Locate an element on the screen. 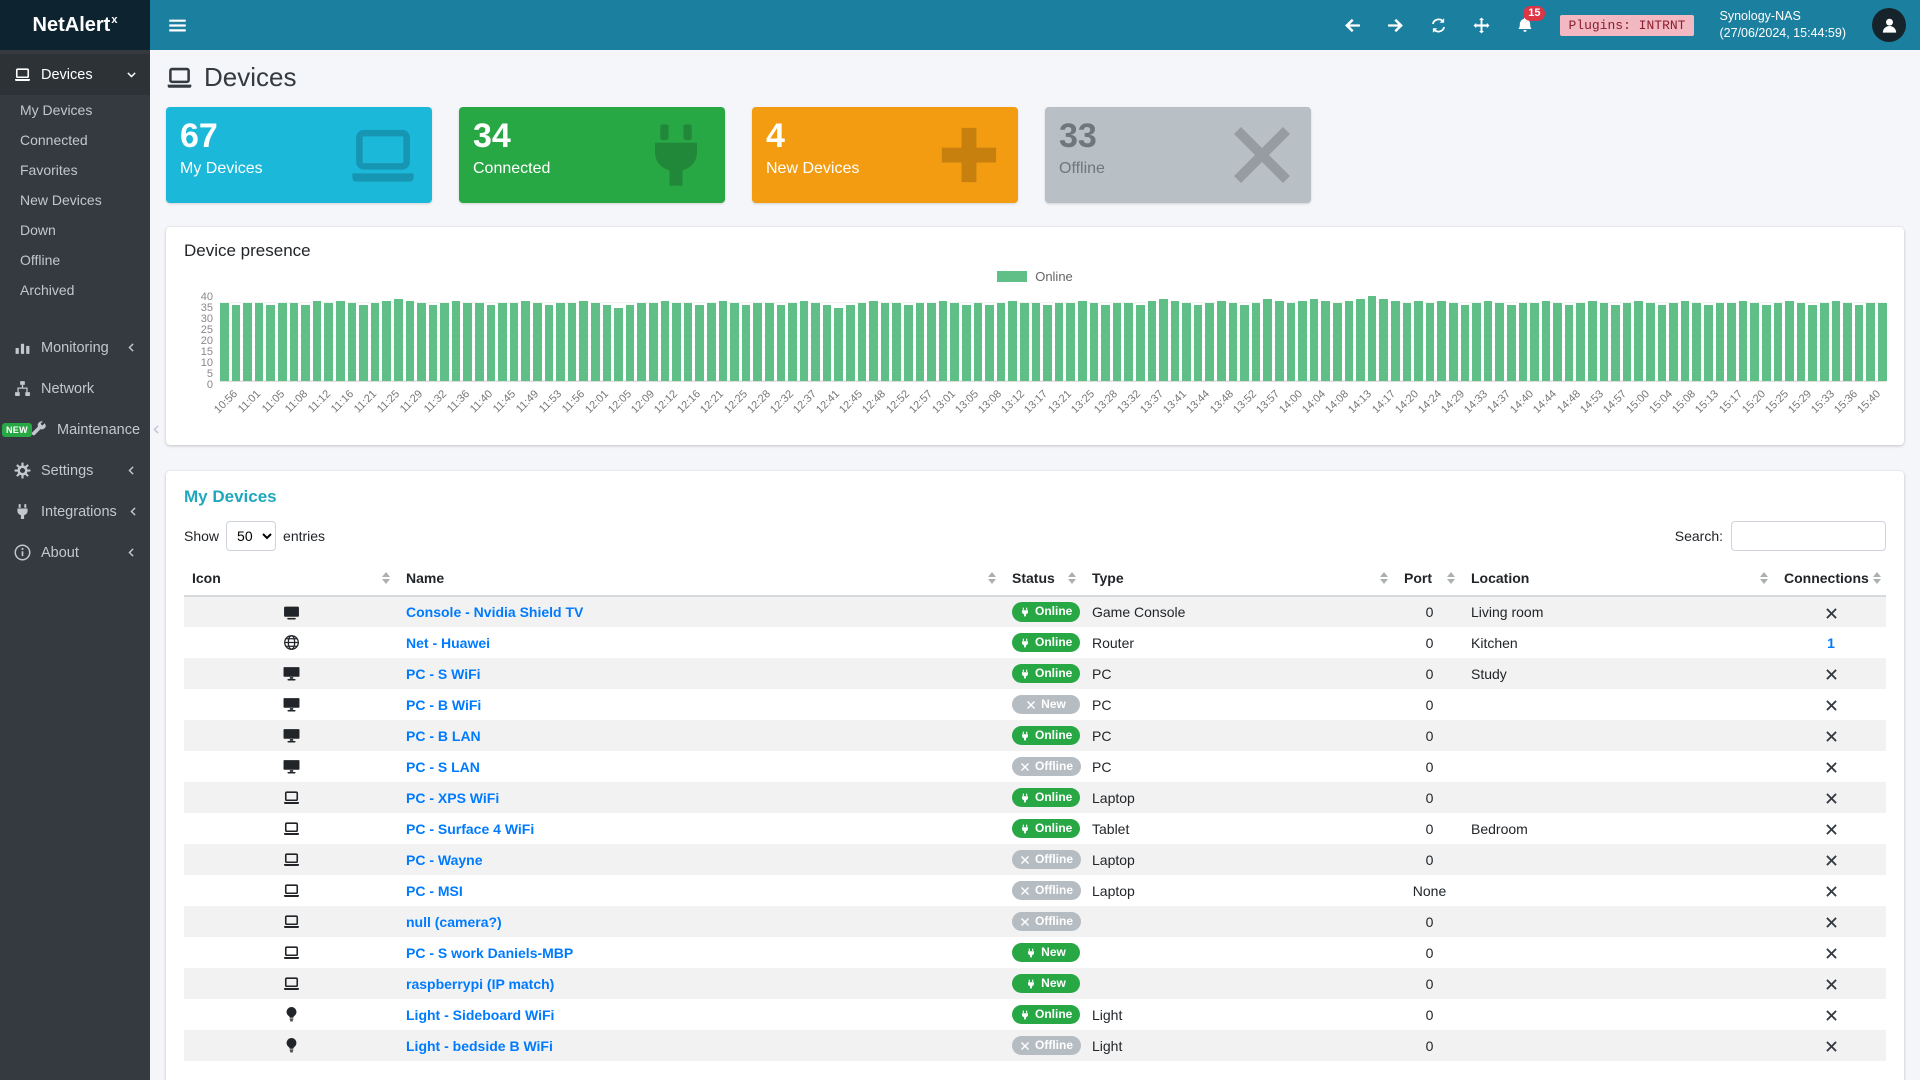 The height and width of the screenshot is (1080, 1920). sidebar-item-settings: Settings is located at coordinates (75, 470).